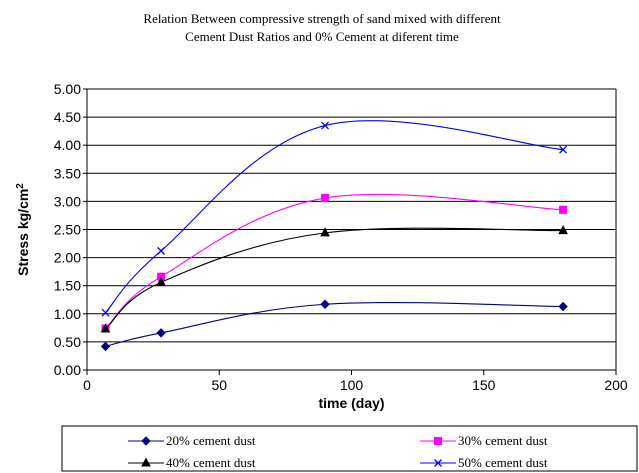 The width and height of the screenshot is (639, 473). What do you see at coordinates (484, 385) in the screenshot?
I see `x-tick-label: 150` at bounding box center [484, 385].